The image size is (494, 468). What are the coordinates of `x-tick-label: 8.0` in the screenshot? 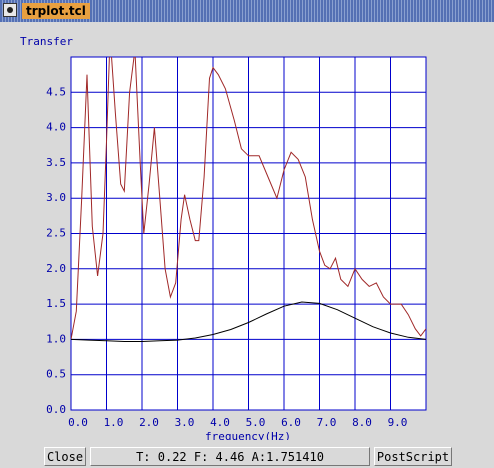 It's located at (362, 422).